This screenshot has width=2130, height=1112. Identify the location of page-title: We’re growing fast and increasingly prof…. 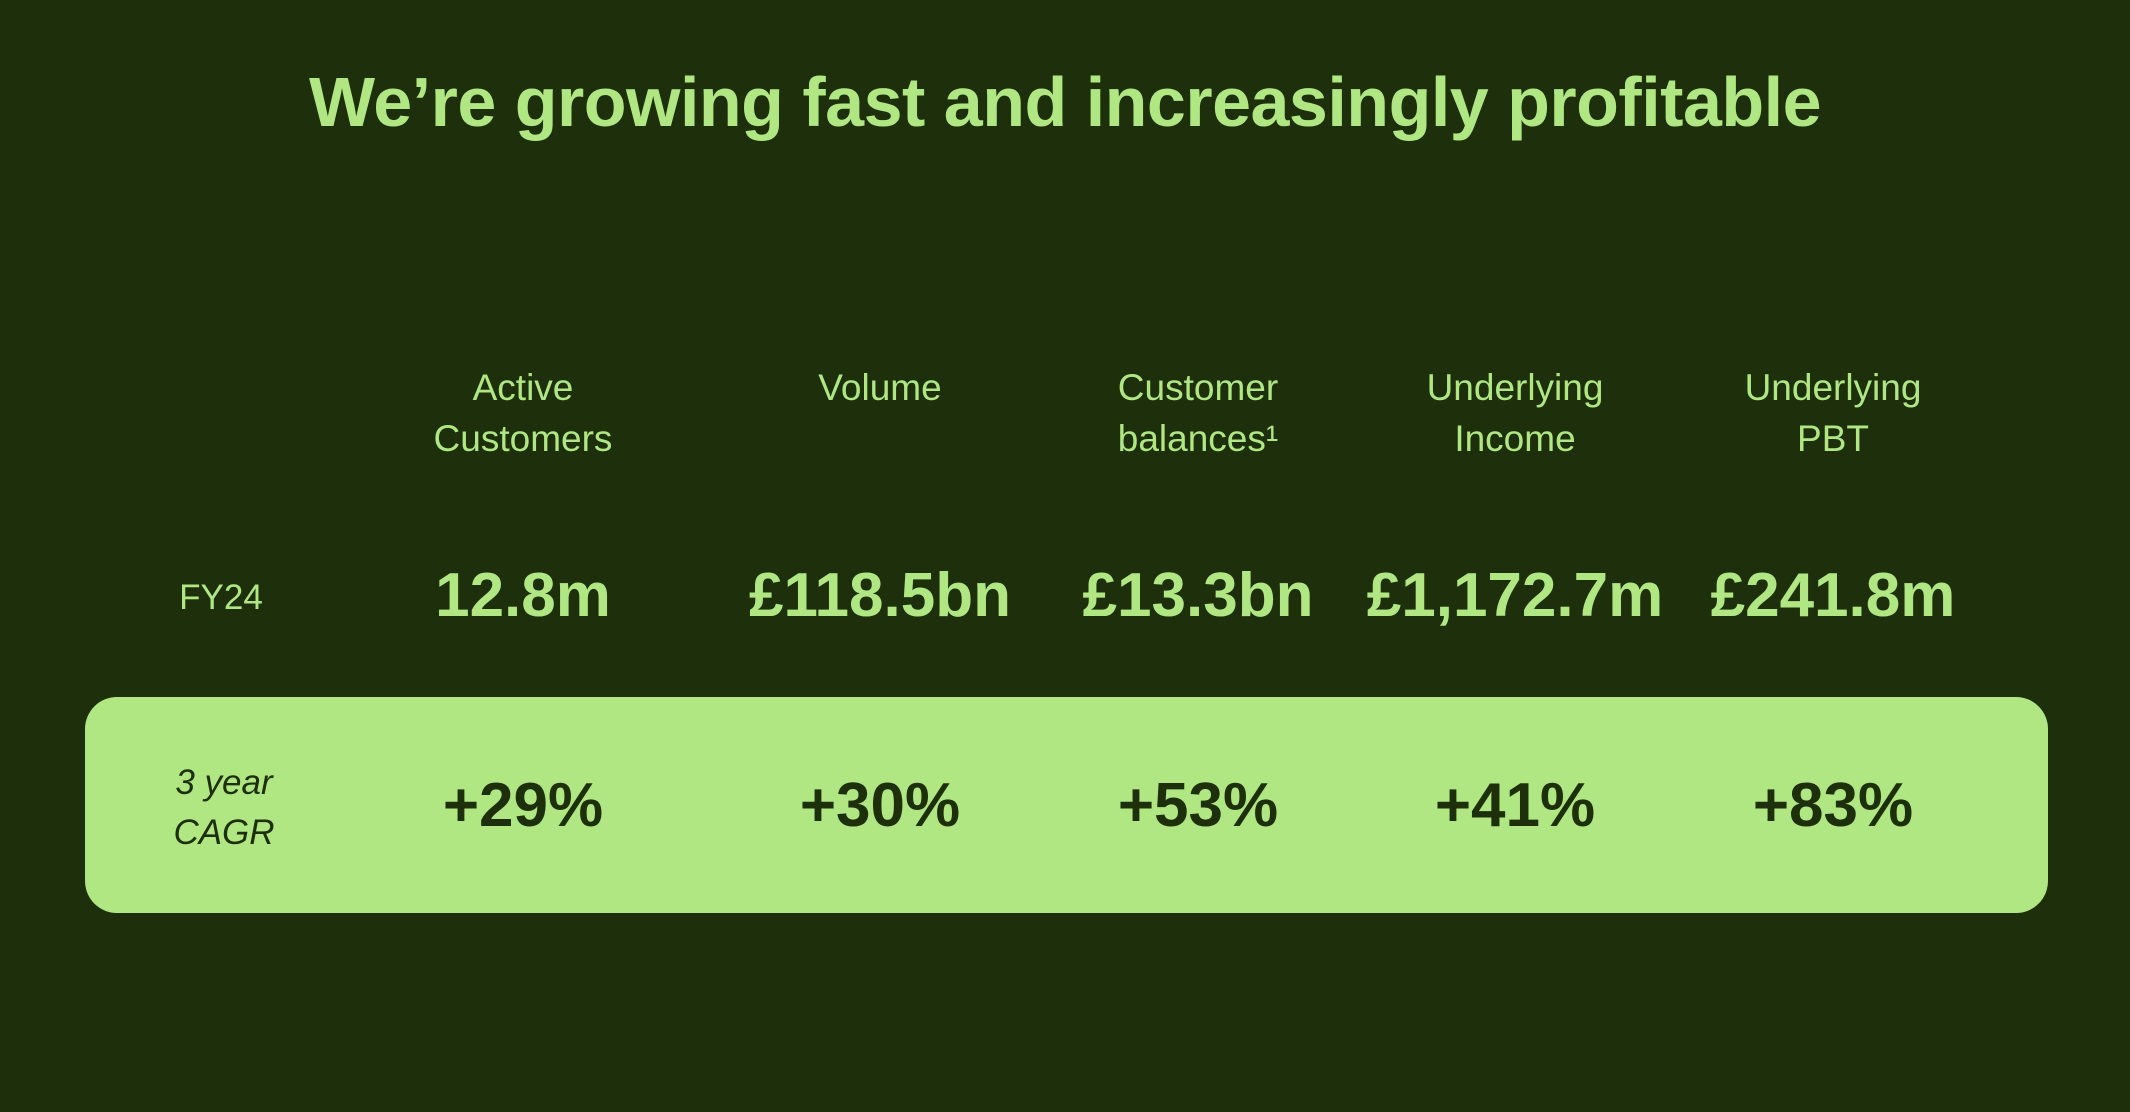
(1065, 102).